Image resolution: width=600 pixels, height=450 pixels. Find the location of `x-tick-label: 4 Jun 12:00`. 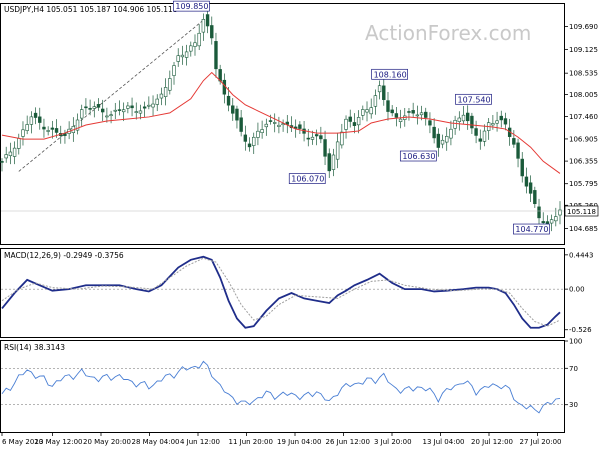

x-tick-label: 4 Jun 12:00 is located at coordinates (200, 442).